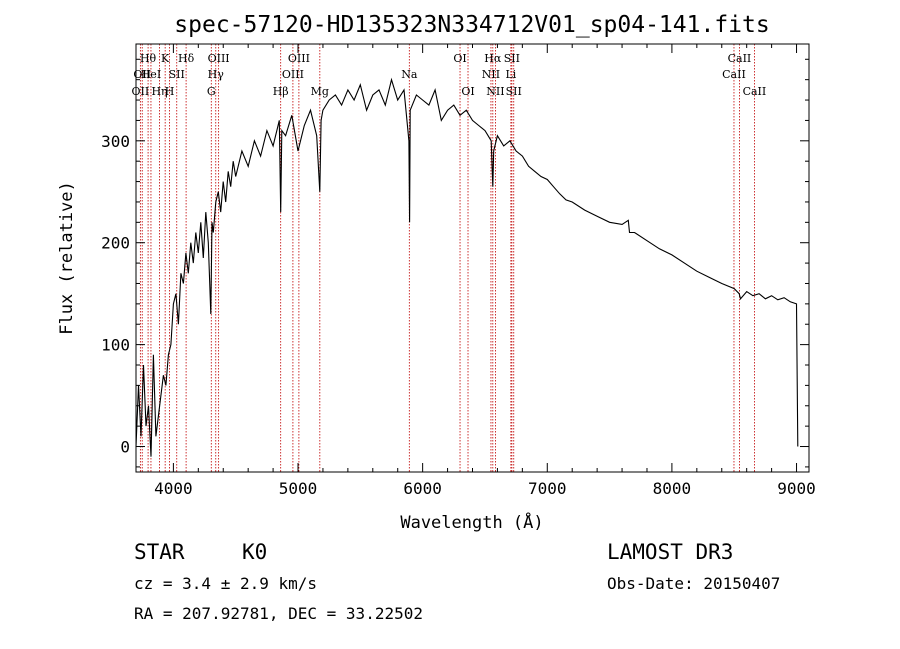 Image resolution: width=900 pixels, height=649 pixels. What do you see at coordinates (115, 141) in the screenshot?
I see `y-tick-label-300: 300` at bounding box center [115, 141].